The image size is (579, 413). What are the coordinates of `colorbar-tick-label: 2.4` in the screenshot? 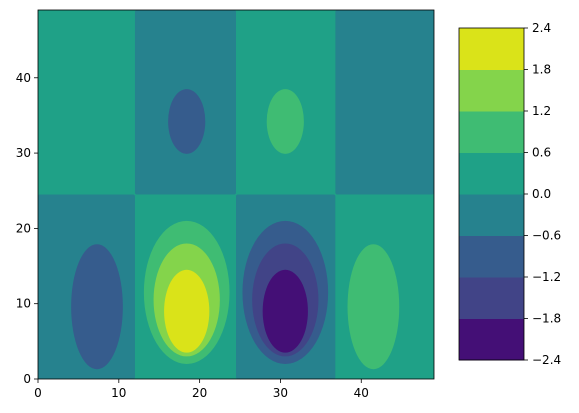 It's located at (541, 28).